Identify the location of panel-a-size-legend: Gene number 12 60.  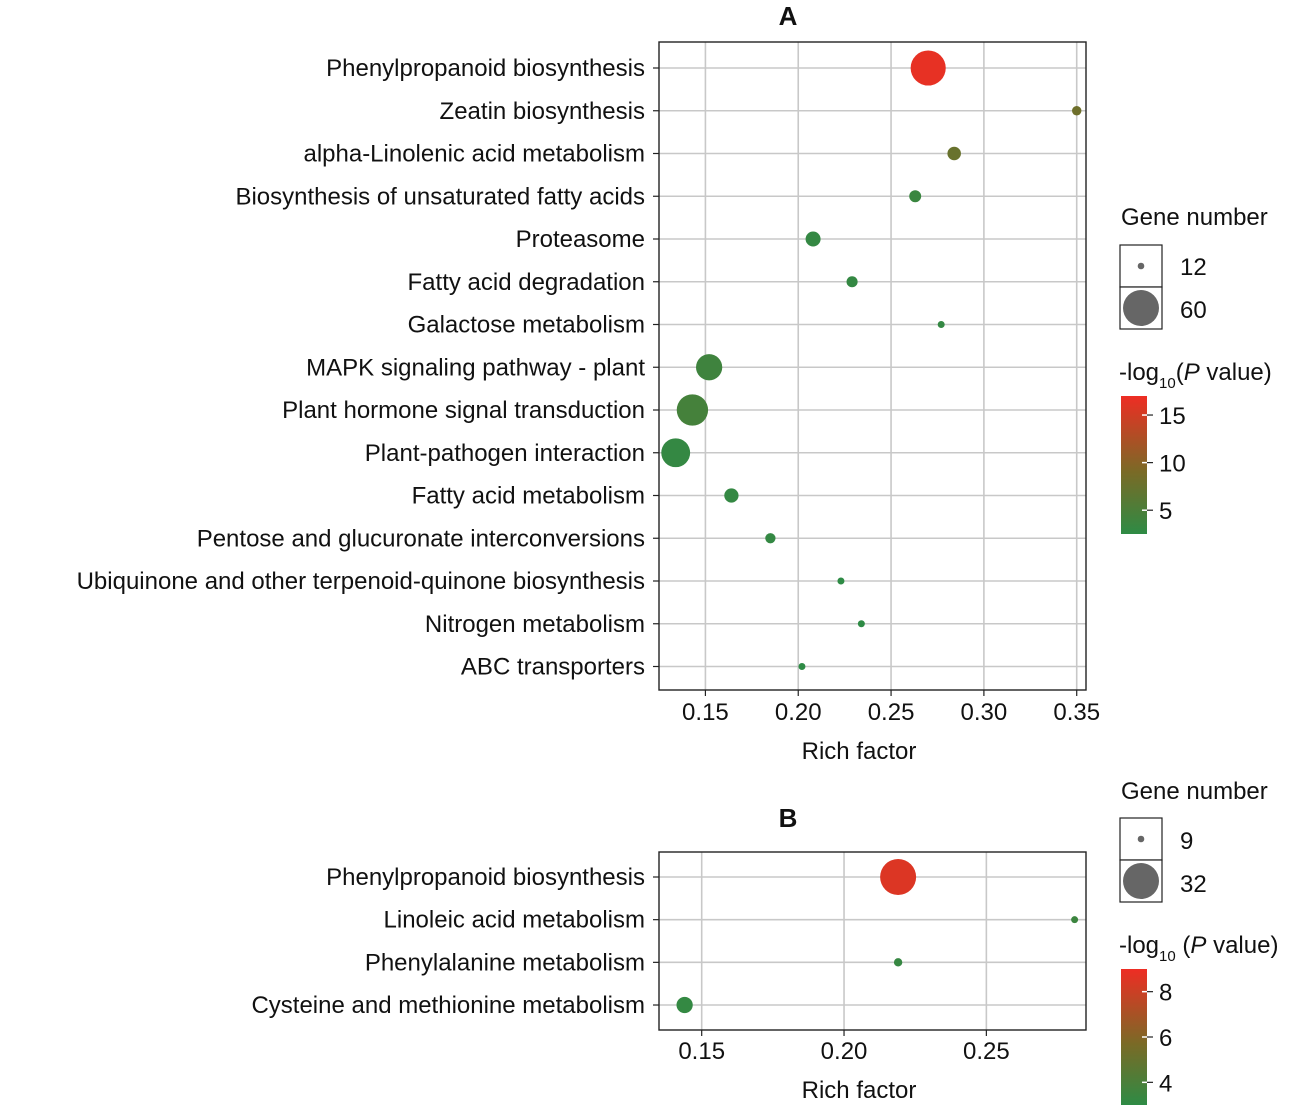
(1193, 267).